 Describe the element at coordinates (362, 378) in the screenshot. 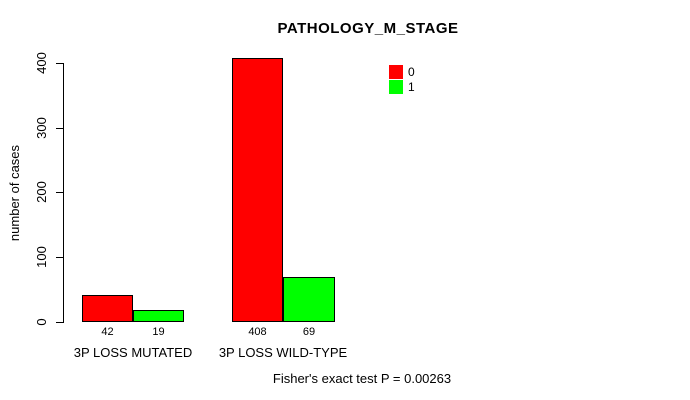

I see `fisher-test-annotation: Fisher's exact test P = 0.00263` at that location.